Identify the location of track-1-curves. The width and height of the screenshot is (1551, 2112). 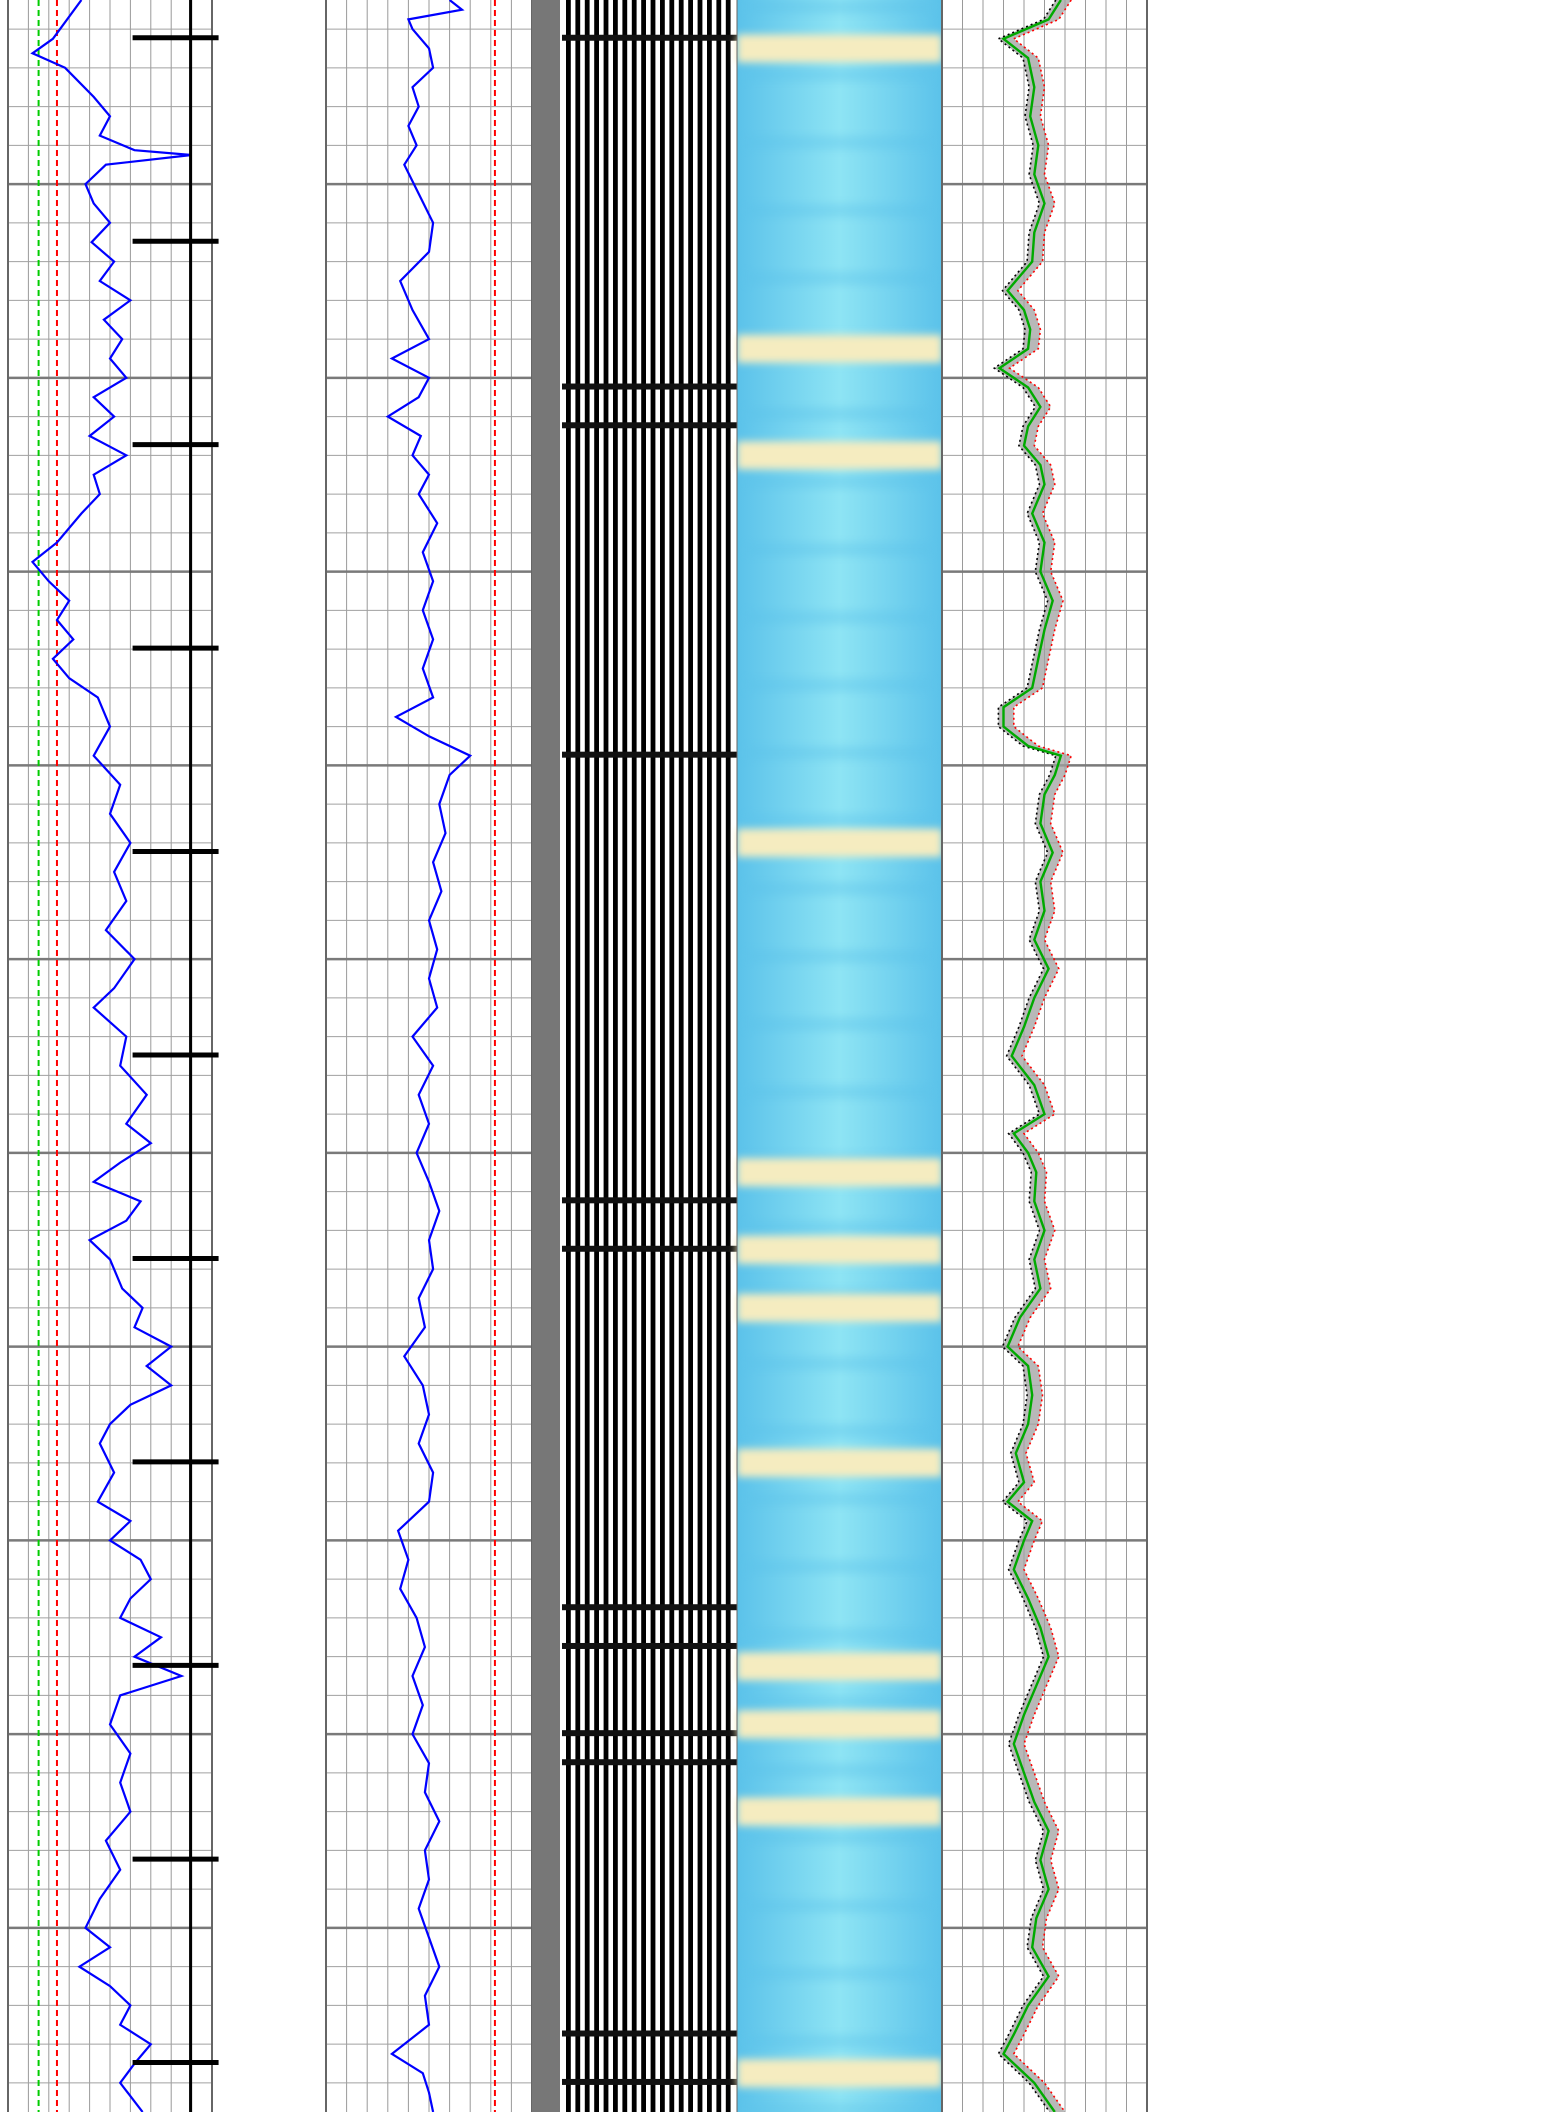
(111, 1056).